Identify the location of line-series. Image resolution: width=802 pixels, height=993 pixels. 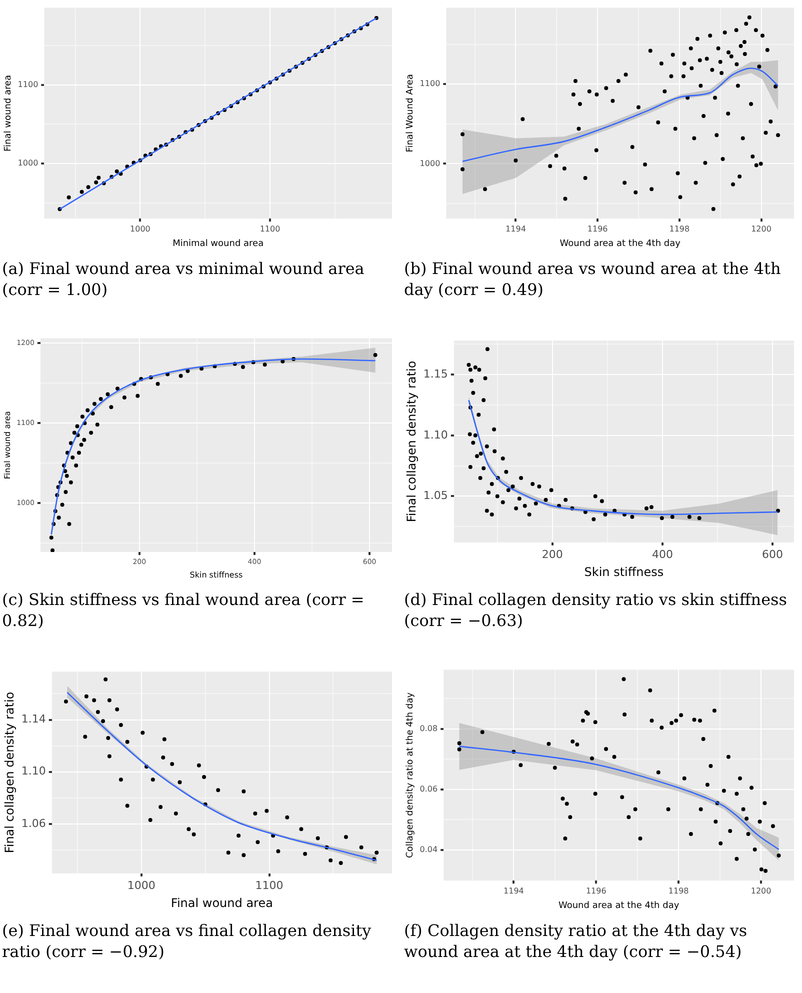
(620, 115).